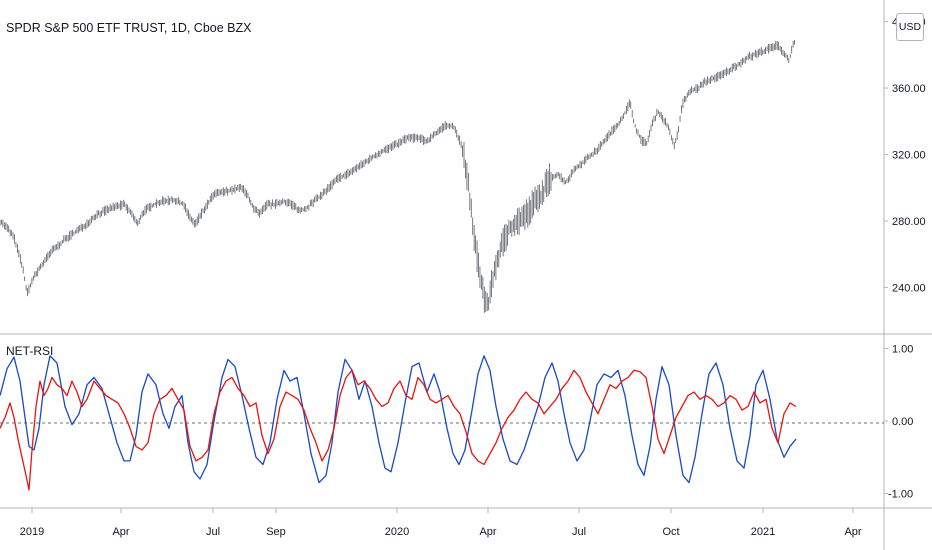 The width and height of the screenshot is (932, 550). Describe the element at coordinates (276, 532) in the screenshot. I see `time-tick-label: Sep` at that location.